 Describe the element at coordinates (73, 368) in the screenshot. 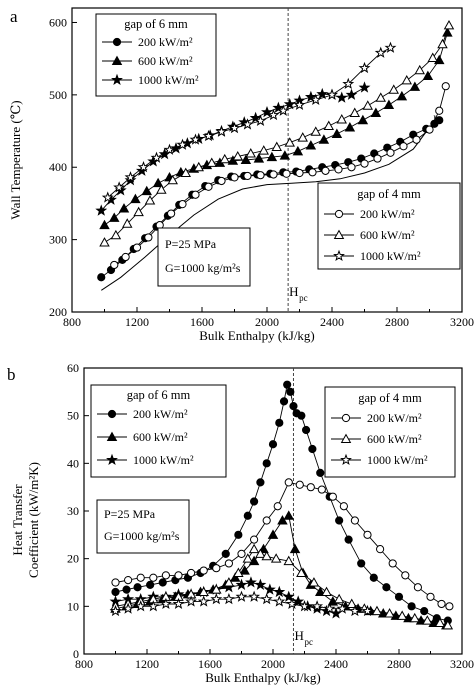

I see `y-tick-label: 60` at that location.